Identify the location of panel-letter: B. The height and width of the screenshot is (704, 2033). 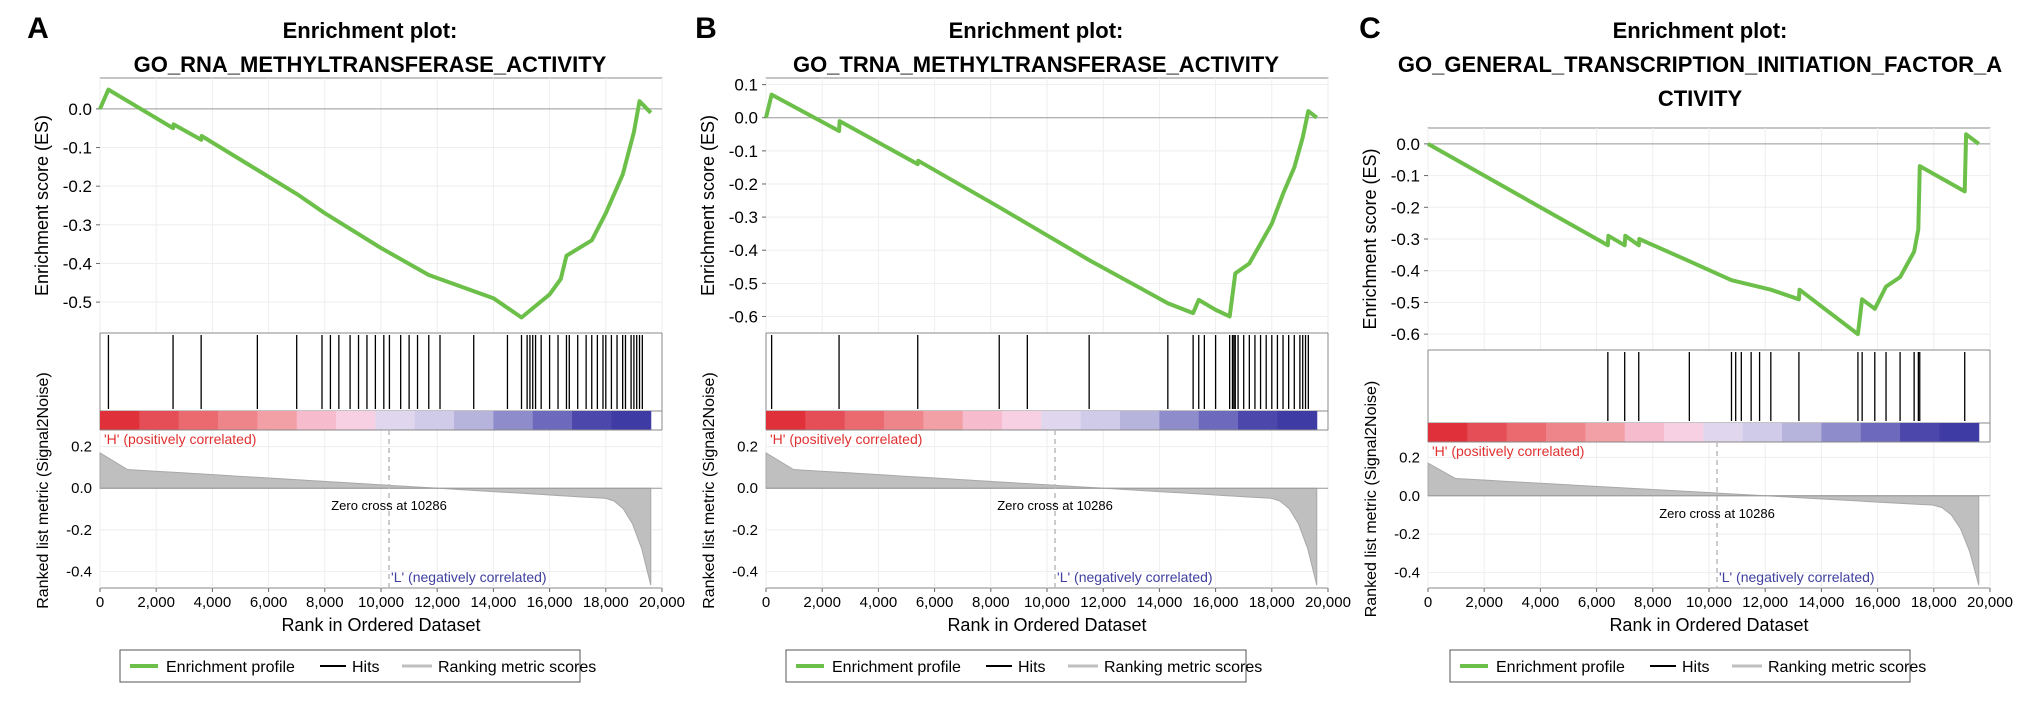
(706, 28).